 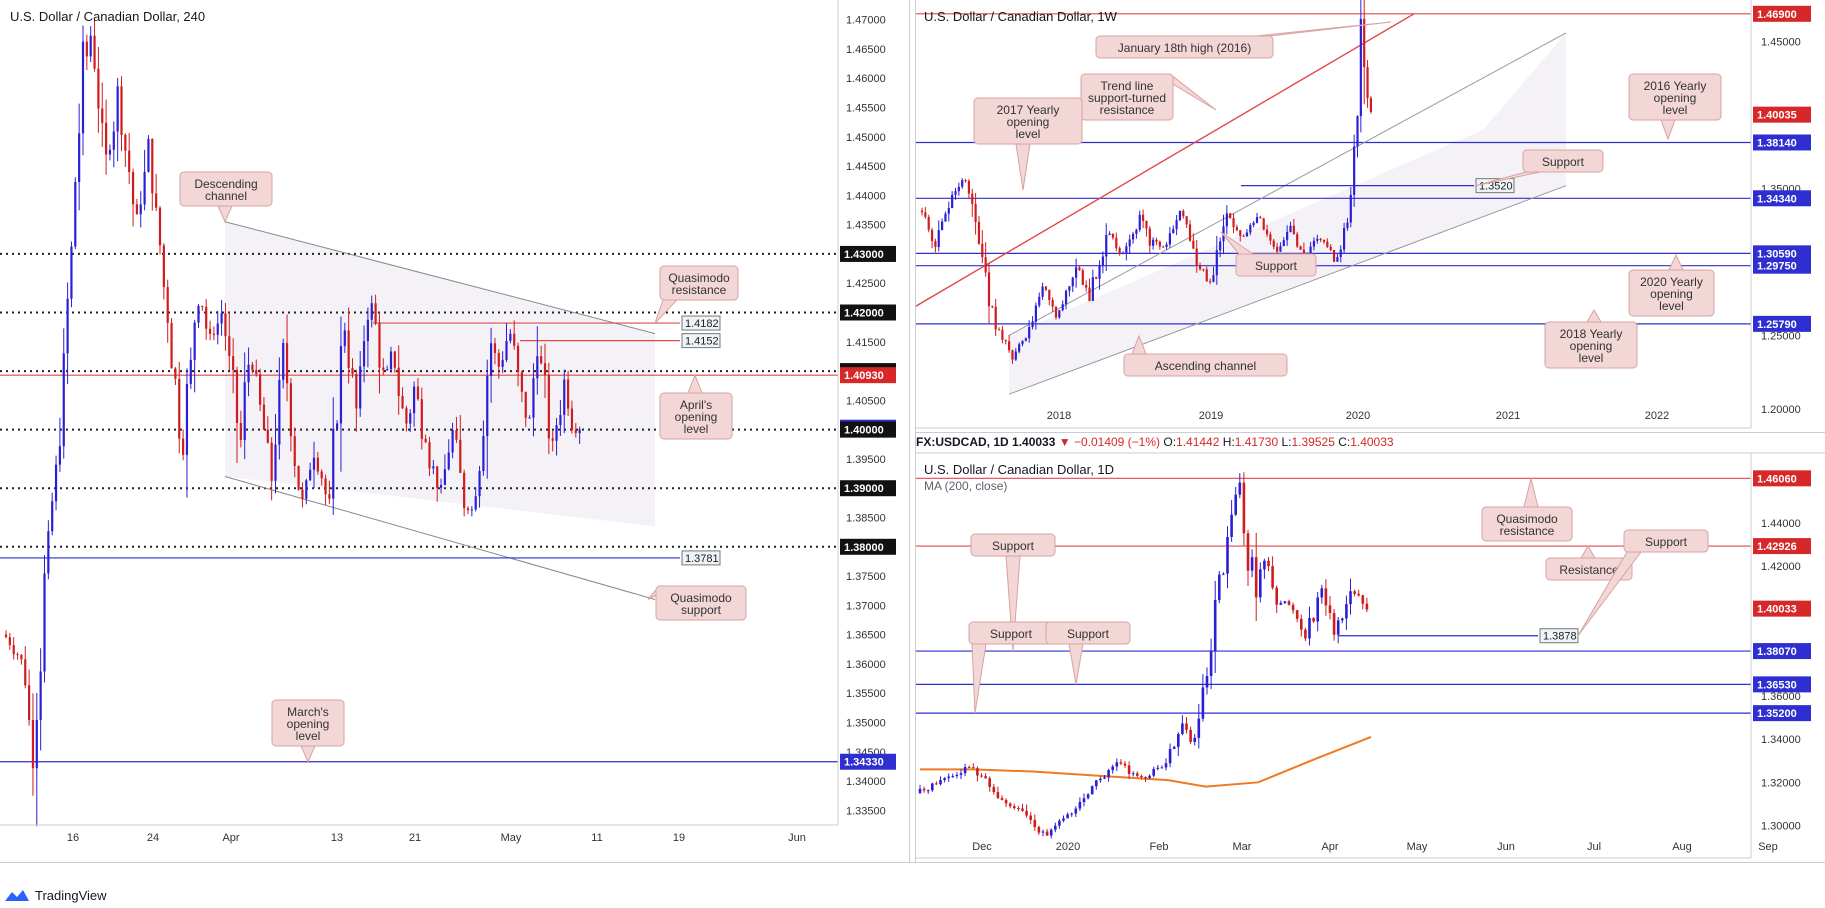 What do you see at coordinates (1671, 306) in the screenshot?
I see `yearly-2020-note-text: level` at bounding box center [1671, 306].